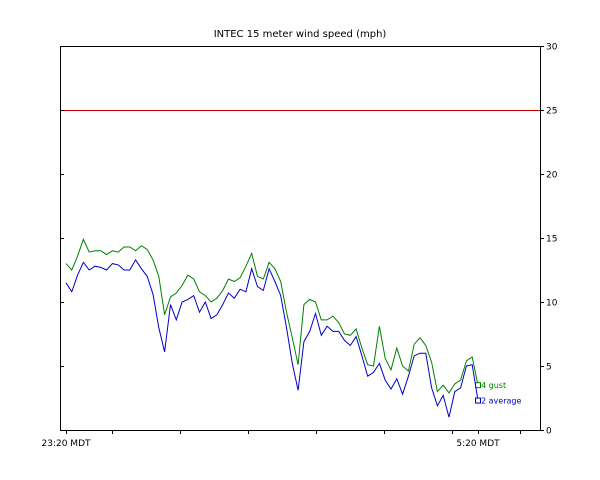  I want to click on y-tick-label: 0, so click(549, 432).